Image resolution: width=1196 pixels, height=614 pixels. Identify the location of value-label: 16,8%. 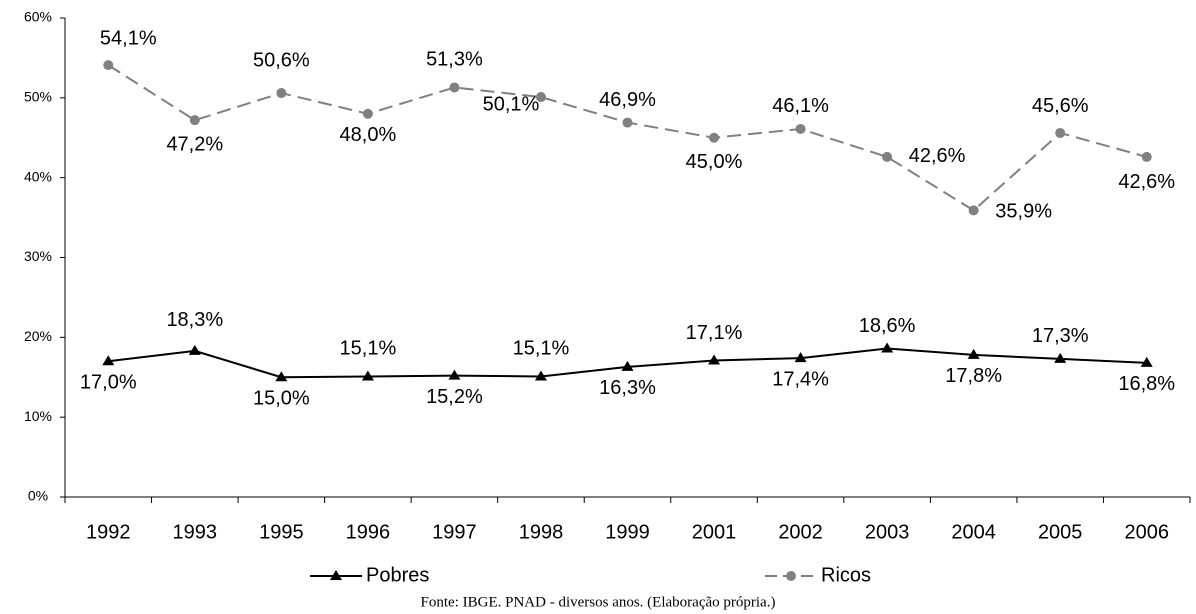
(1146, 384).